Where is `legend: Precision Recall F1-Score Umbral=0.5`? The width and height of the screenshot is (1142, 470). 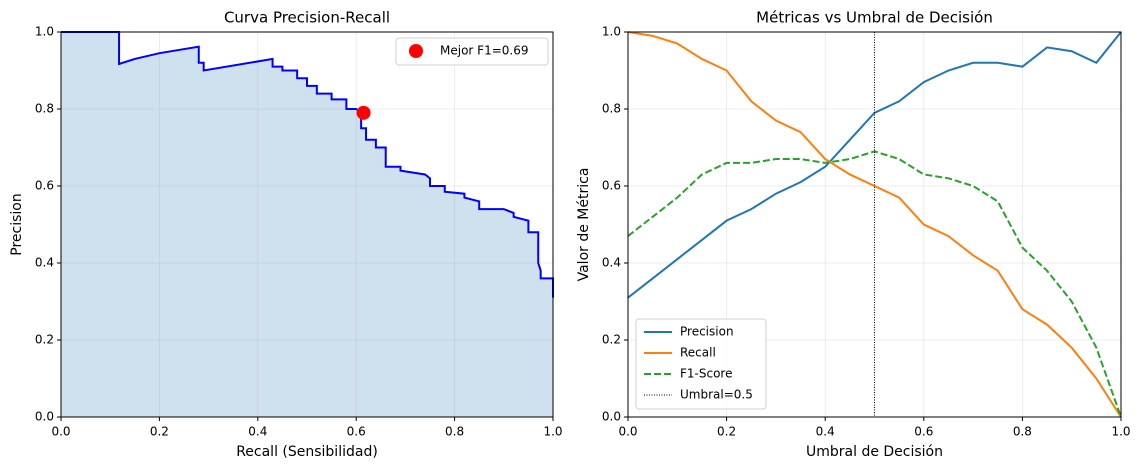
legend: Precision Recall F1-Score Umbral=0.5 is located at coordinates (701, 364).